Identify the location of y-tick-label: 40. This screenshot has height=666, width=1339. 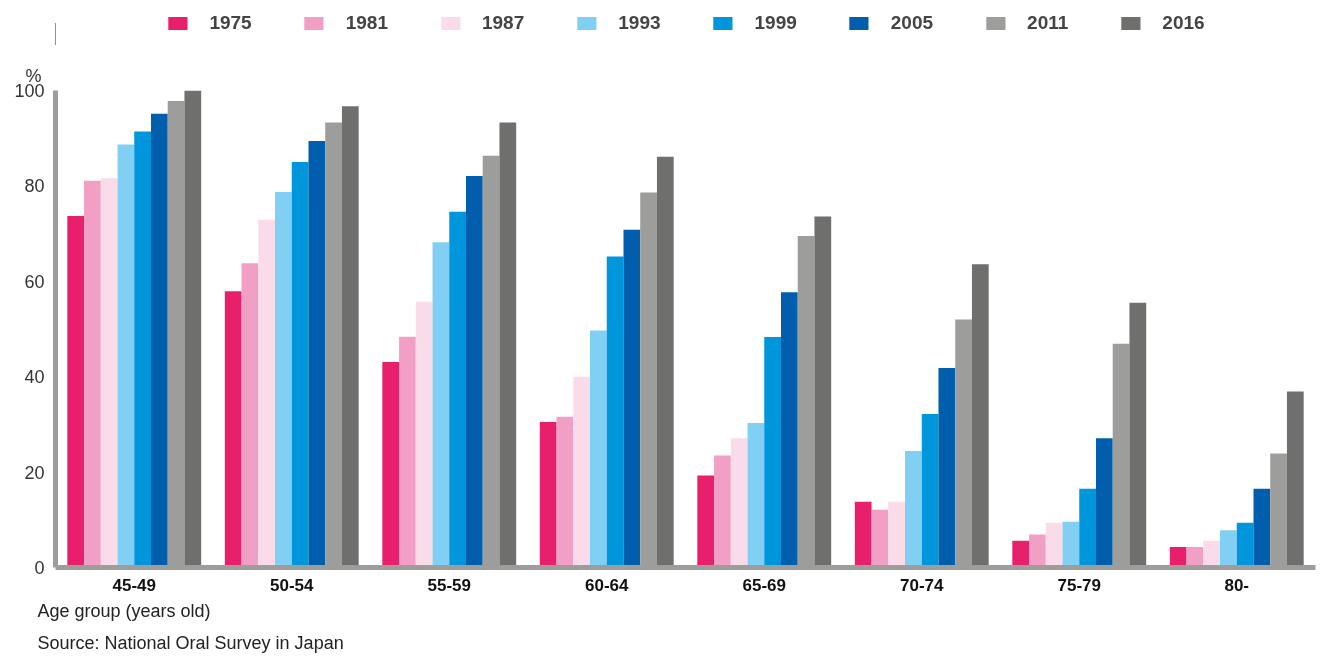
(34, 377).